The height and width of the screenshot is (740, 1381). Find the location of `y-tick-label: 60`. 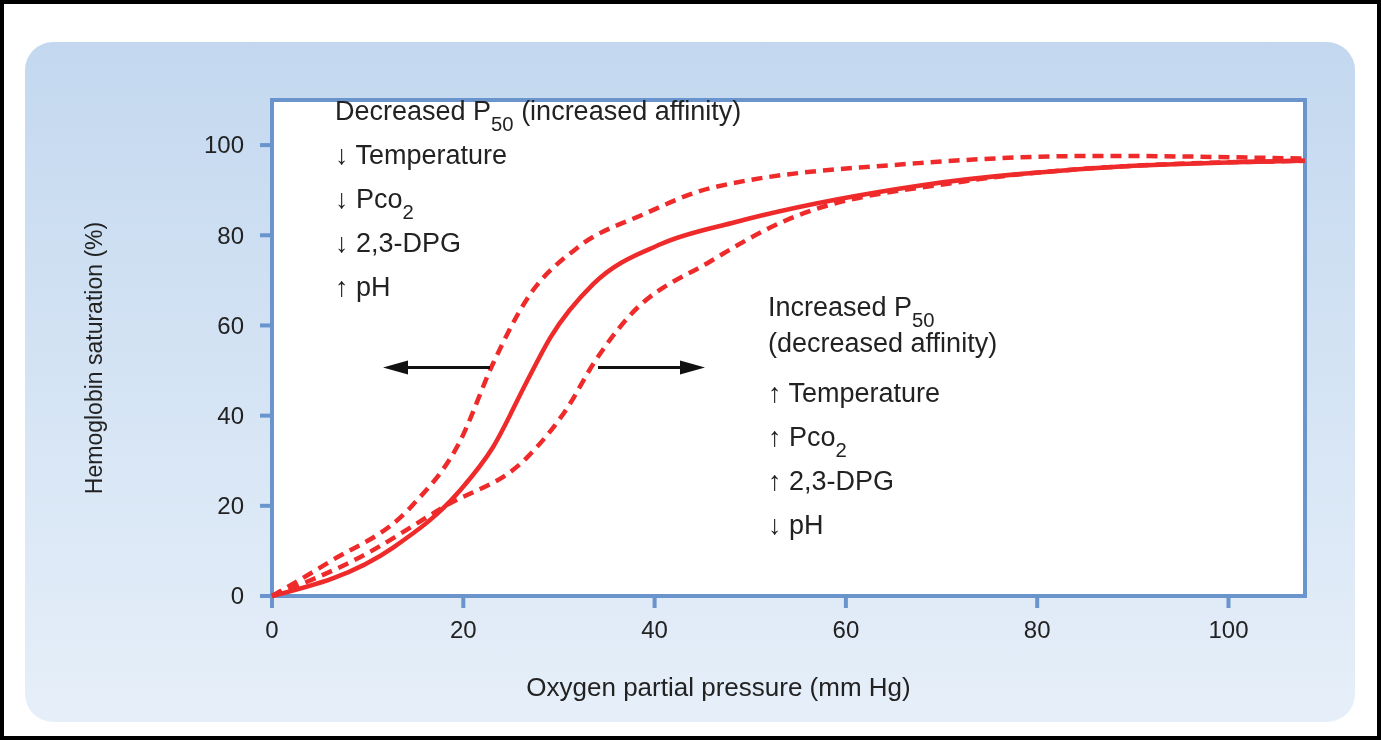

y-tick-label: 60 is located at coordinates (230, 325).